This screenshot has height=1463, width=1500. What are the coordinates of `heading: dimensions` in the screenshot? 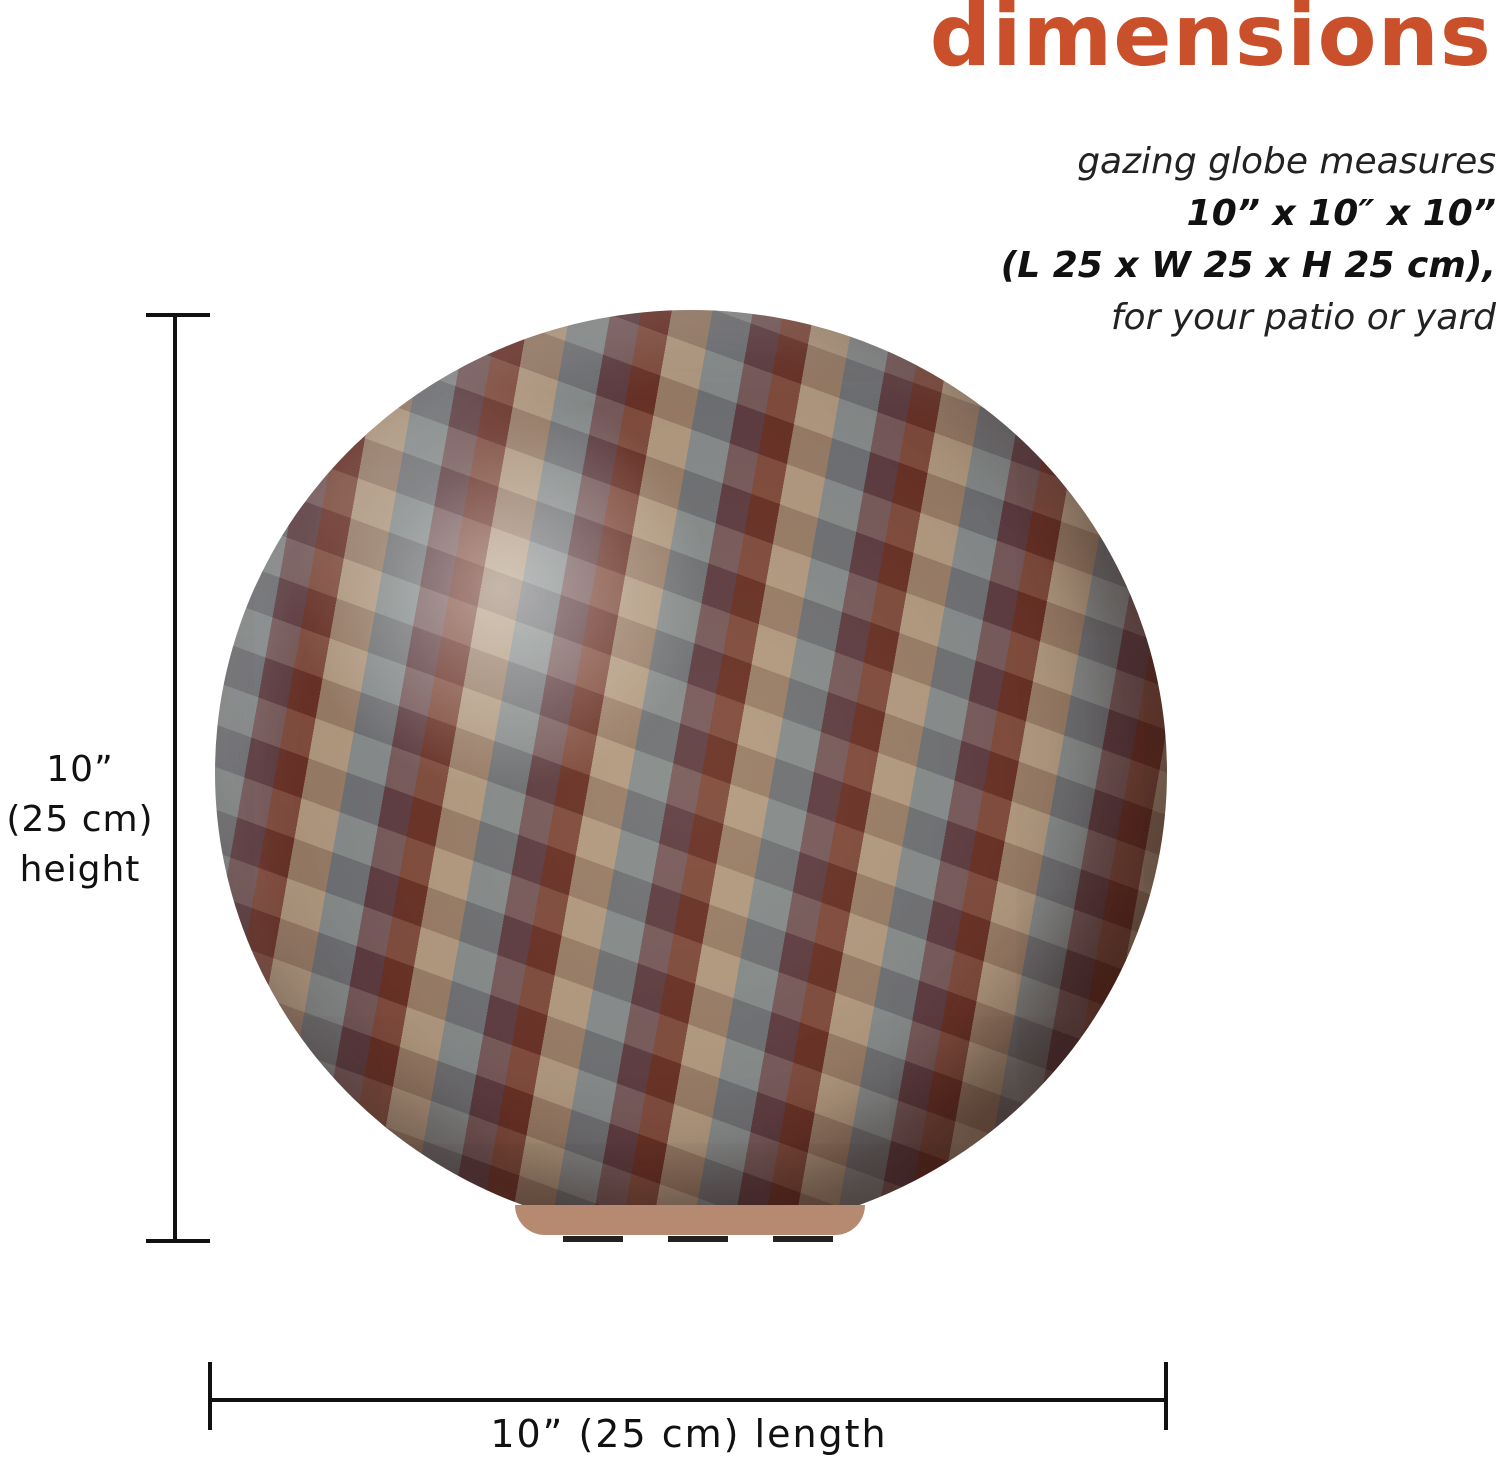 It's located at (1210, 43).